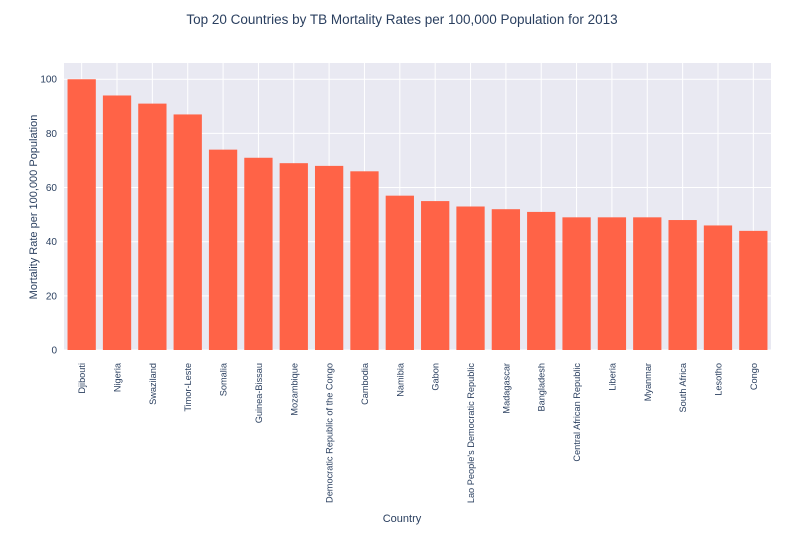 This screenshot has height=545, width=799. I want to click on x-tick-label: Congo, so click(754, 376).